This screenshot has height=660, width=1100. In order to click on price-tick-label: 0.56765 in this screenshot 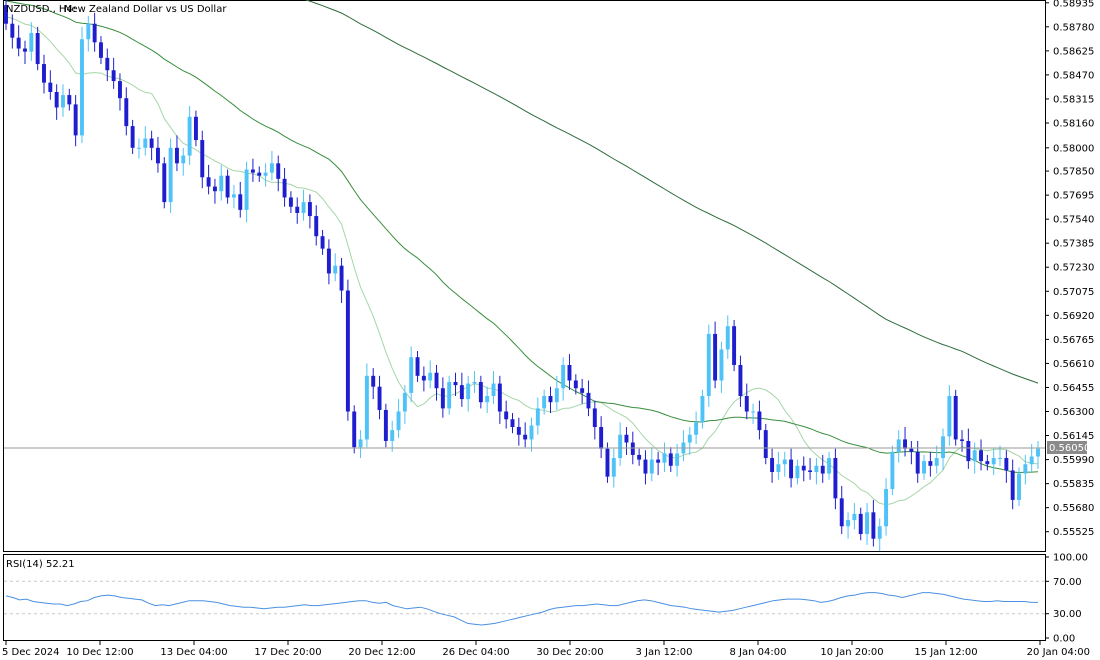, I will do `click(1073, 340)`.